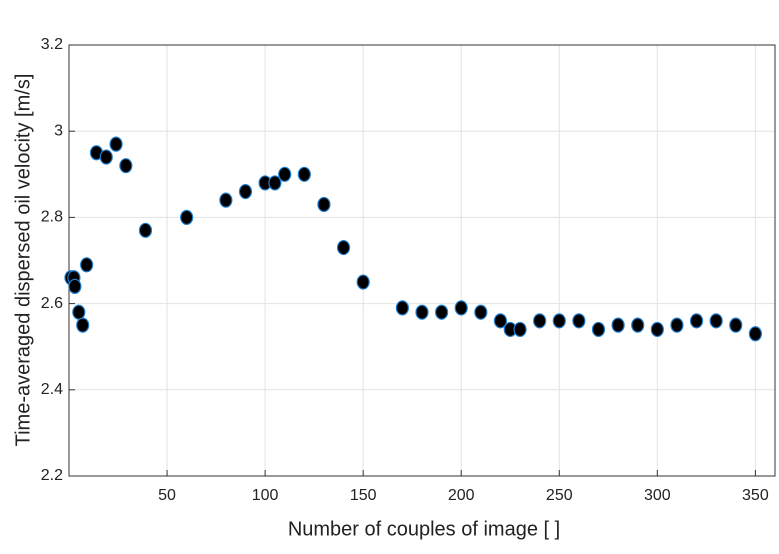 This screenshot has width=779, height=554. What do you see at coordinates (657, 495) in the screenshot?
I see `x-tick-label: 300` at bounding box center [657, 495].